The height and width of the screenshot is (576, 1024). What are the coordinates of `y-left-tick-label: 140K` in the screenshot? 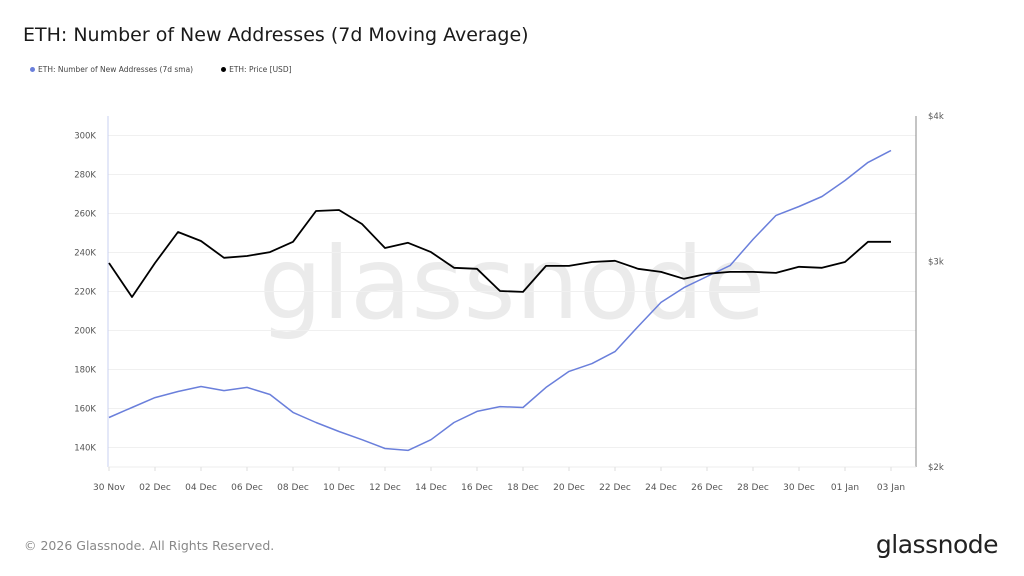 It's located at (85, 449).